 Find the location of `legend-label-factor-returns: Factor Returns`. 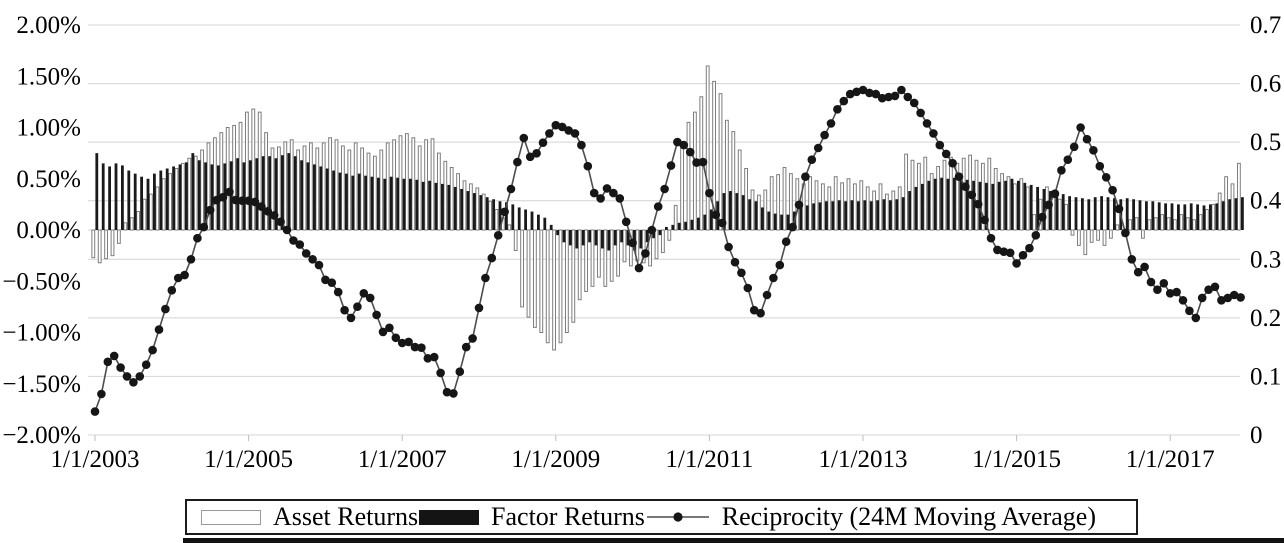

legend-label-factor-returns: Factor Returns is located at coordinates (568, 516).